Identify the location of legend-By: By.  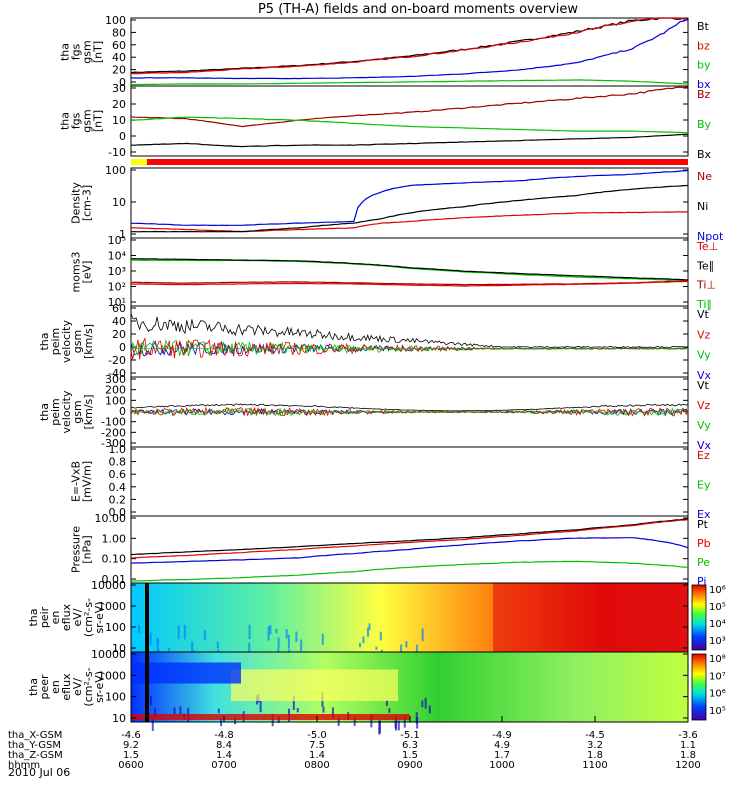
(704, 124).